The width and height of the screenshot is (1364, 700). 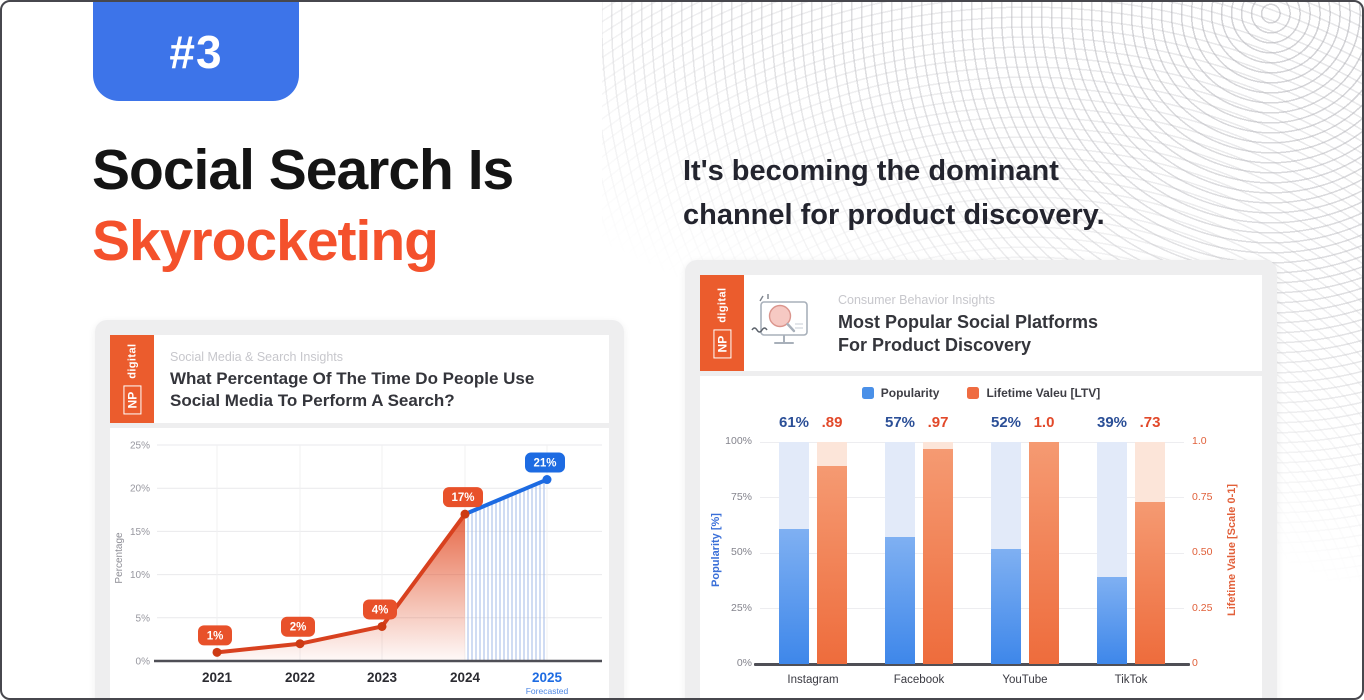 I want to click on bar-ltv-facebook, so click(x=938, y=556).